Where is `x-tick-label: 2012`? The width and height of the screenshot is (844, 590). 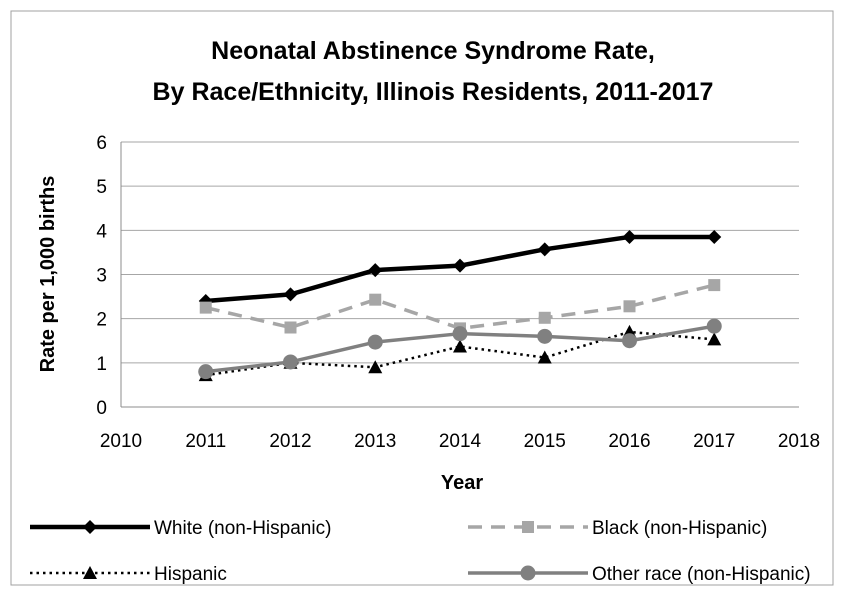
x-tick-label: 2012 is located at coordinates (290, 441).